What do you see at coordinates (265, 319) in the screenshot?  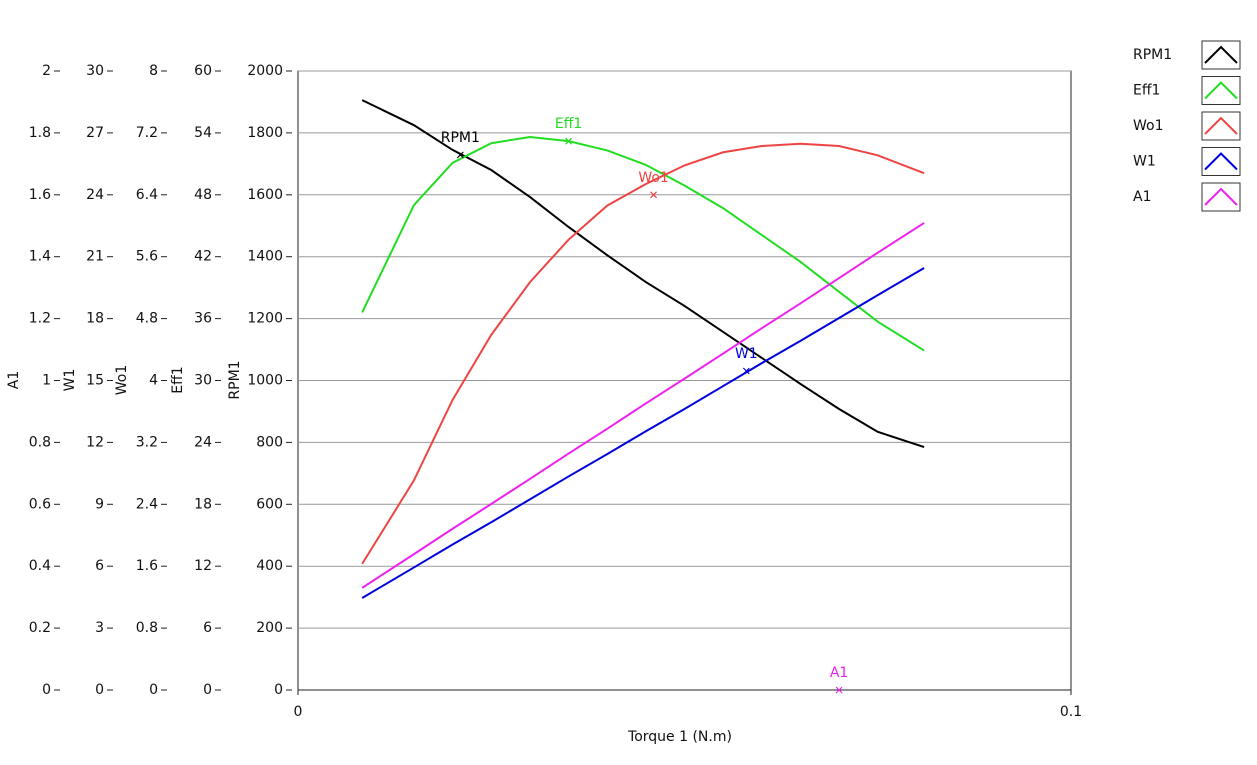 I see `y-tick-label: 1200` at bounding box center [265, 319].